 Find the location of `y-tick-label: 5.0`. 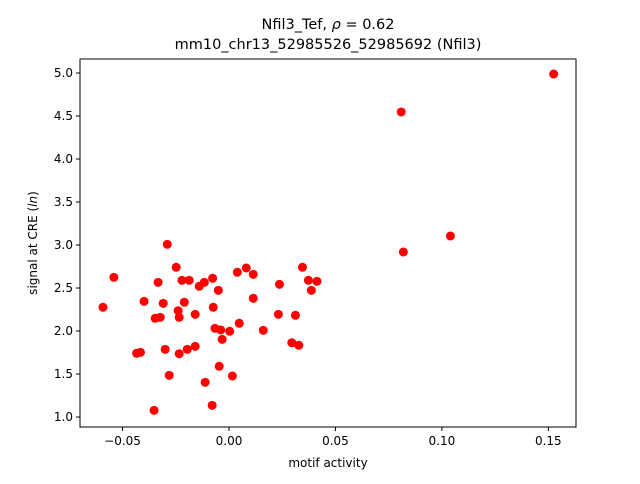

y-tick-label: 5.0 is located at coordinates (63, 73).